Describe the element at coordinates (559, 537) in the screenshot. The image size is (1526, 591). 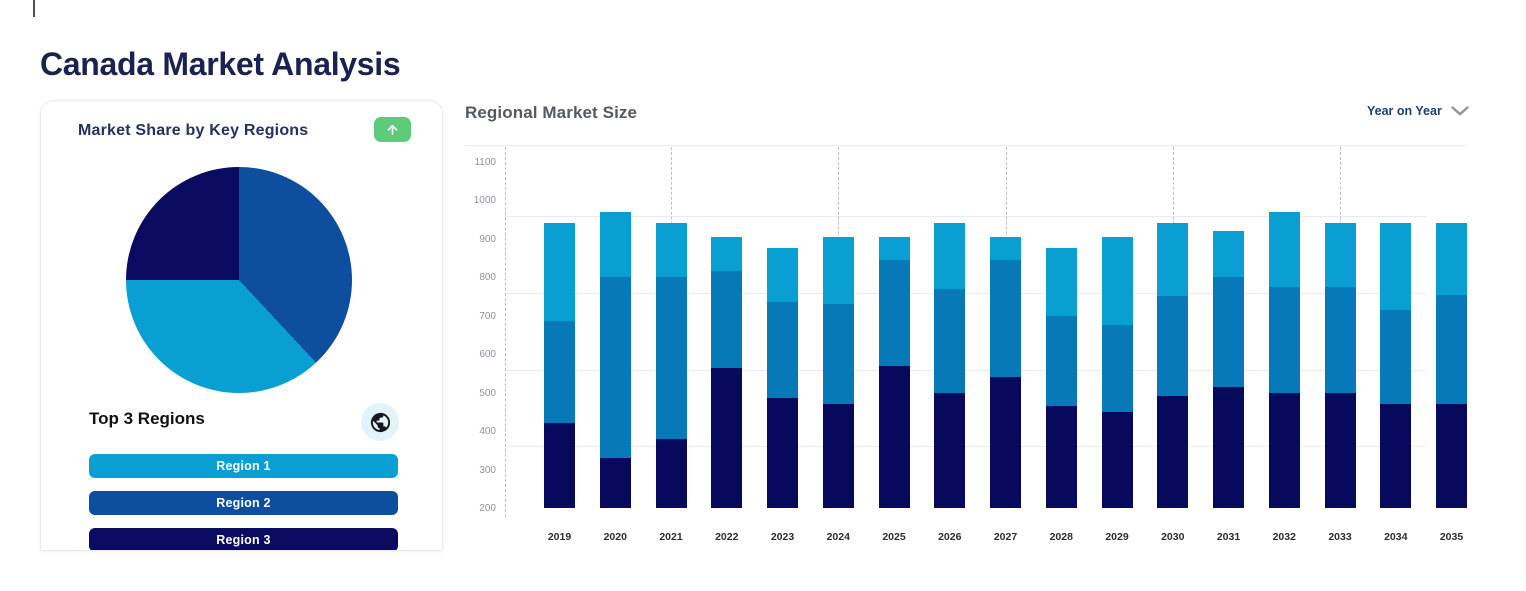
I see `x-tick-label: 2019` at that location.